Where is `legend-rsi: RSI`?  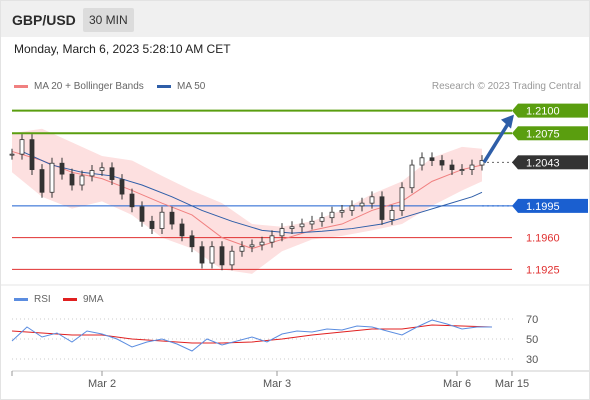 legend-rsi: RSI is located at coordinates (32, 299).